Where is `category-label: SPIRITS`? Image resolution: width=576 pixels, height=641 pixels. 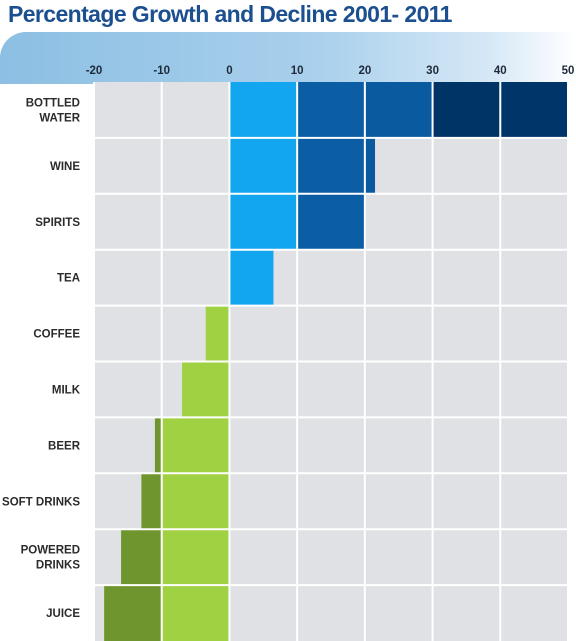
category-label: SPIRITS is located at coordinates (57, 223).